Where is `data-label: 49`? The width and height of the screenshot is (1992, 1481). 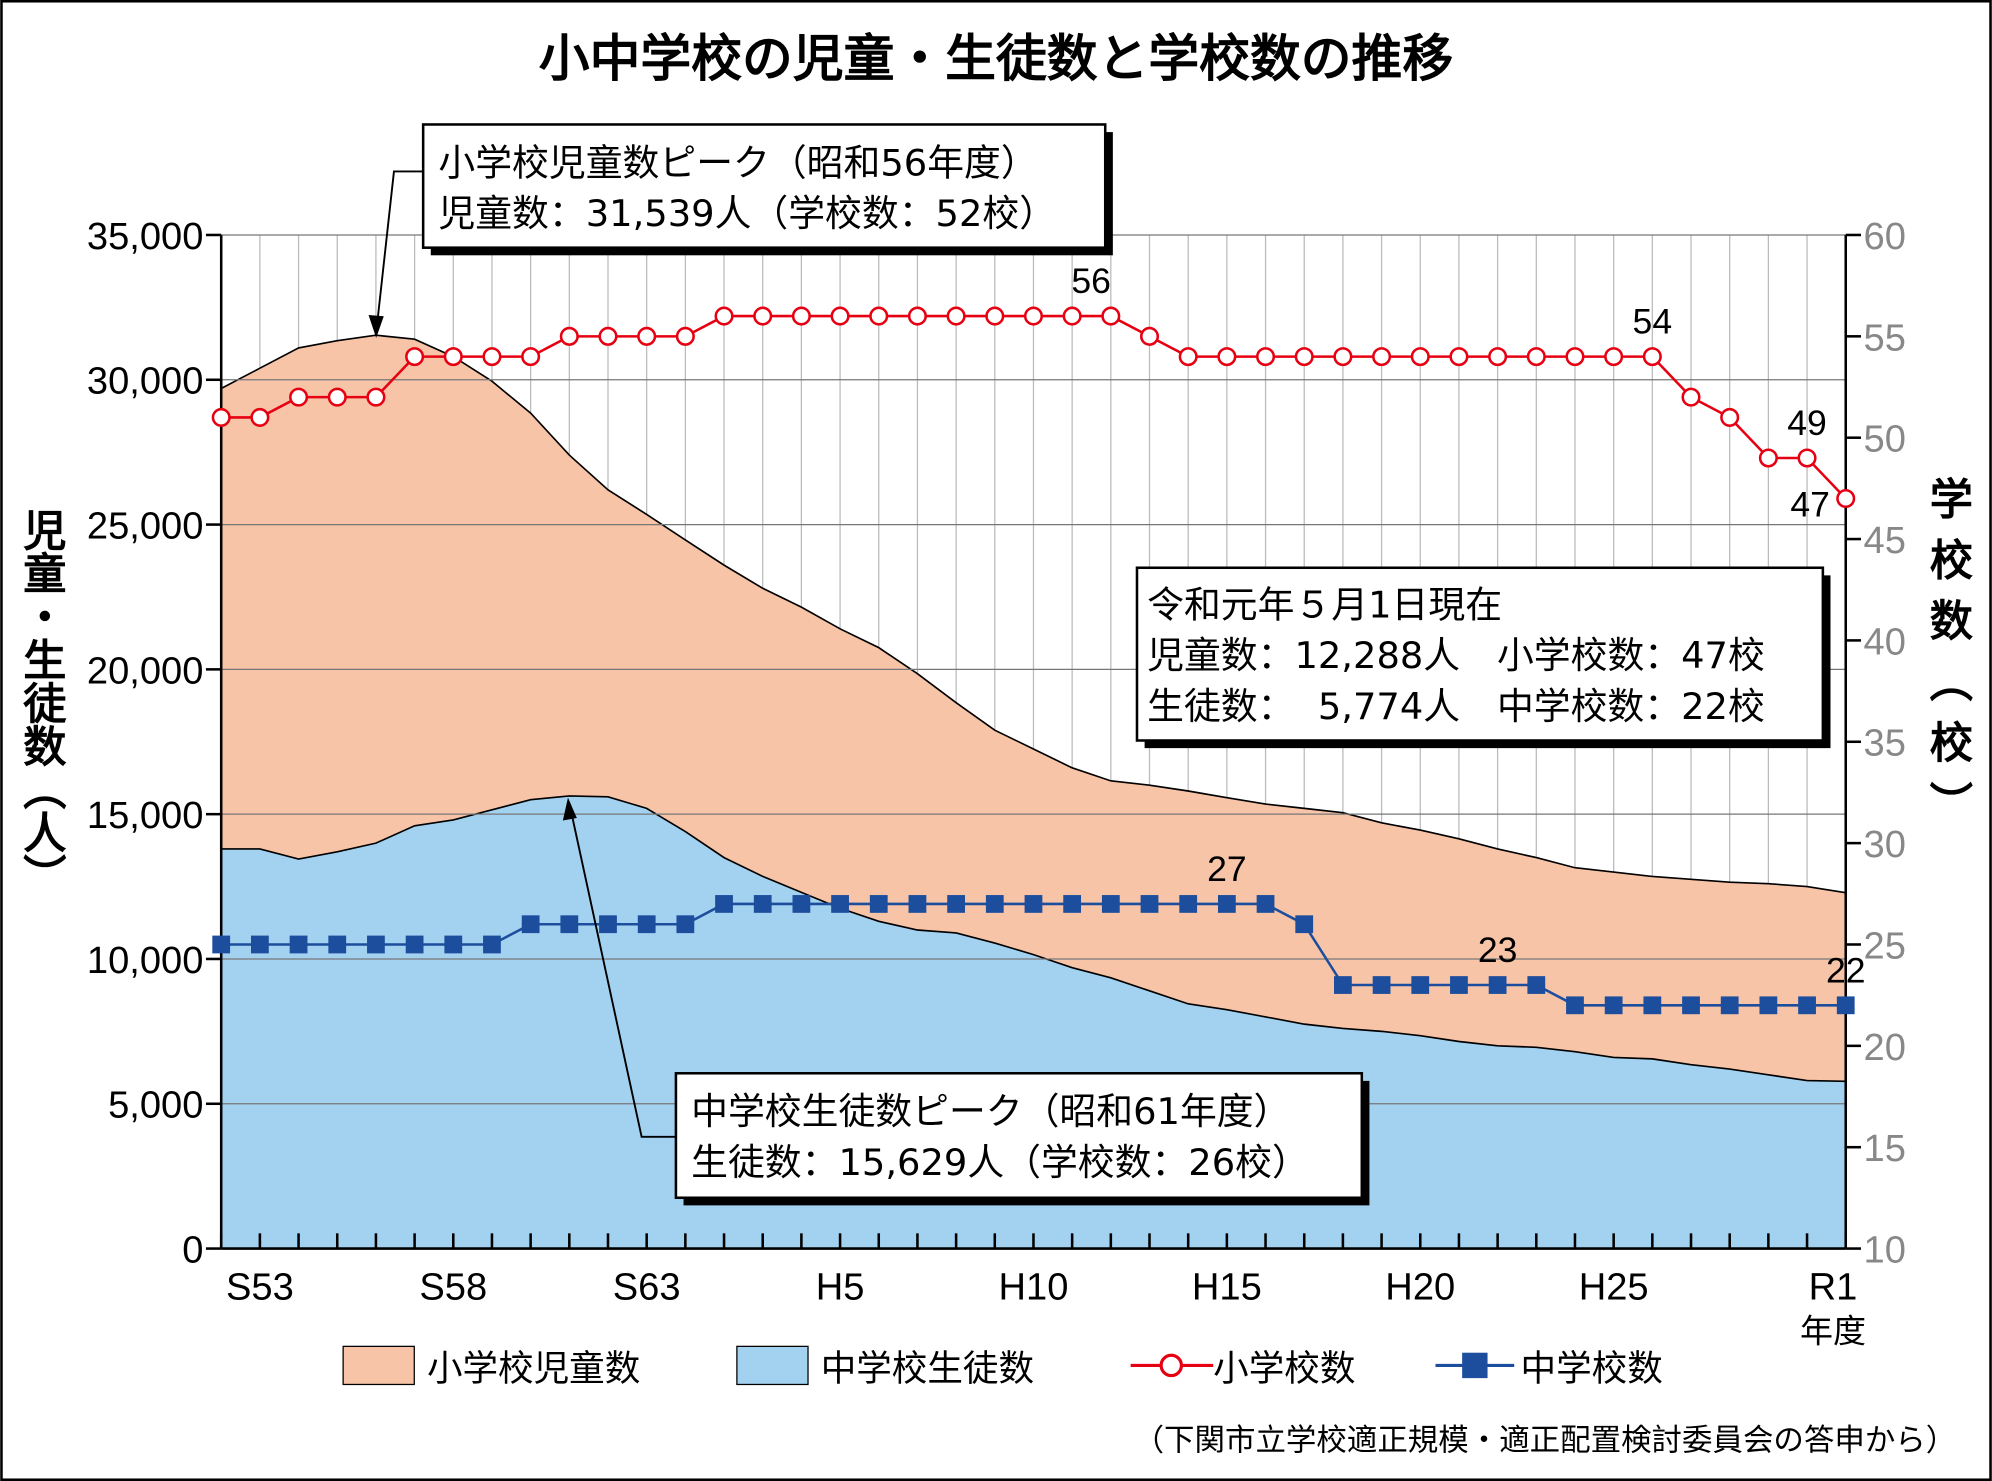
data-label: 49 is located at coordinates (1807, 423).